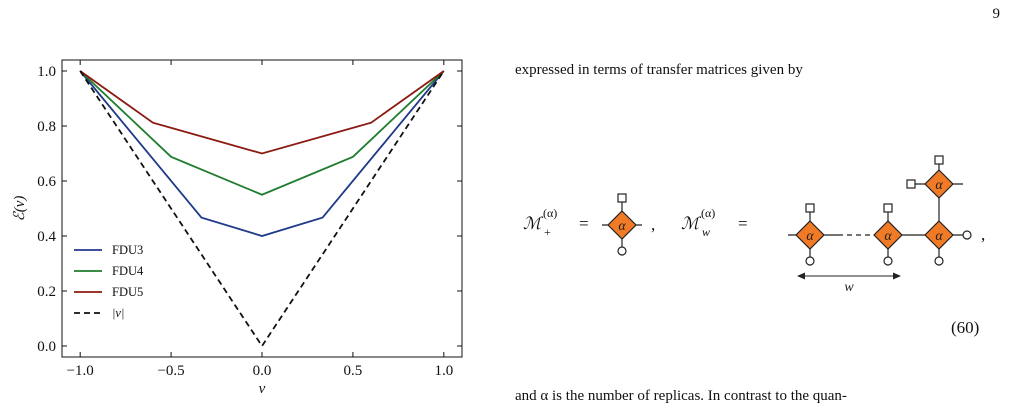 The height and width of the screenshot is (417, 1012). I want to click on end-comma: ,, so click(983, 234).